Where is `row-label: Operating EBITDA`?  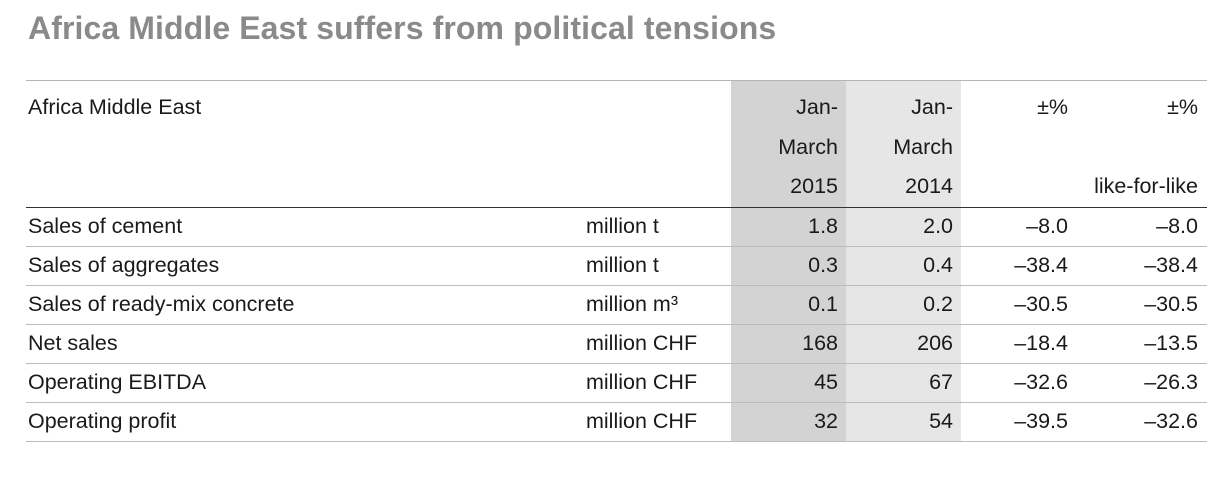 row-label: Operating EBITDA is located at coordinates (305, 383).